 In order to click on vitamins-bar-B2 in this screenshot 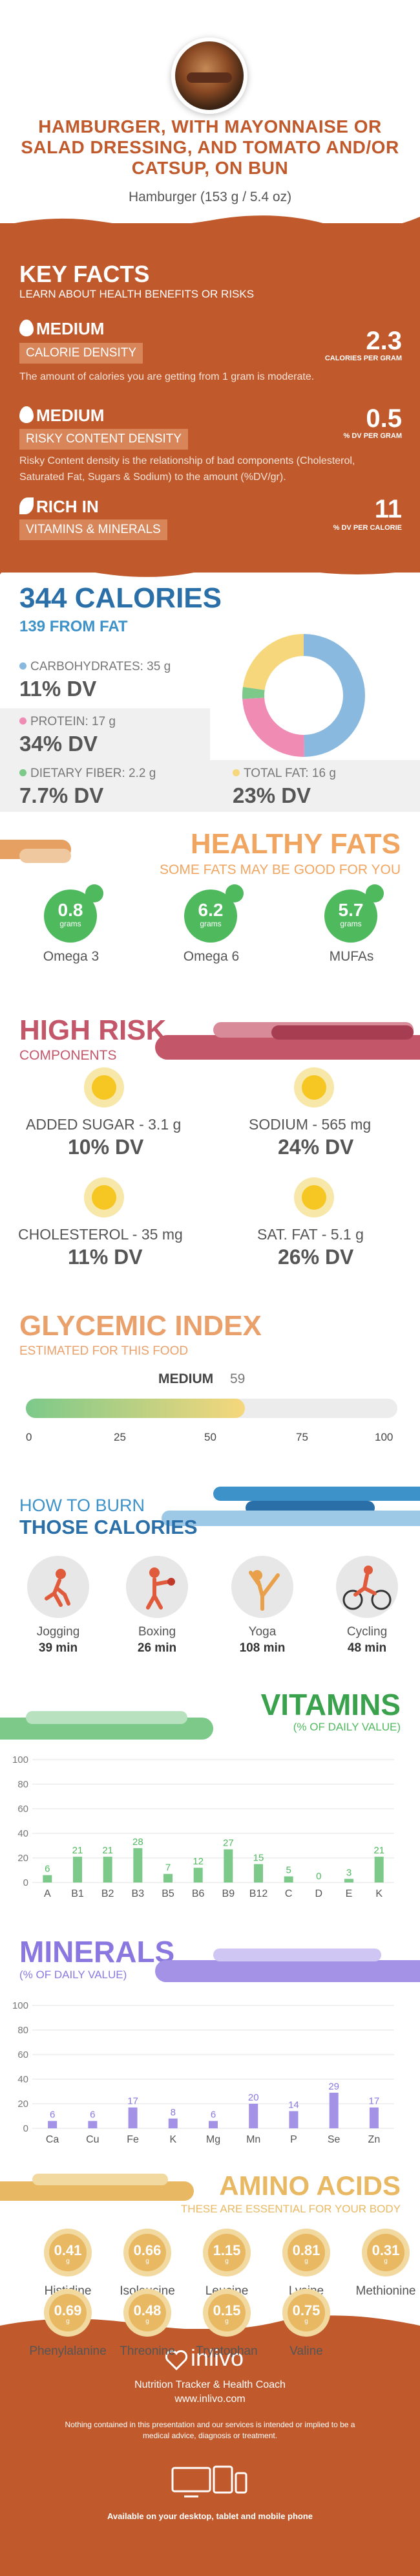, I will do `click(107, 1870)`.